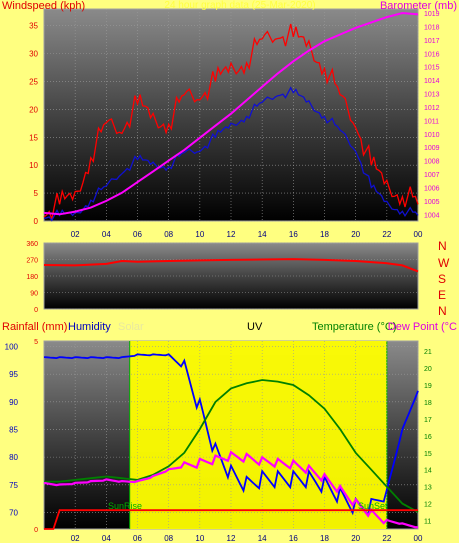 The height and width of the screenshot is (543, 459). Describe the element at coordinates (33, 109) in the screenshot. I see `windspeed-tick-label: 20` at that location.